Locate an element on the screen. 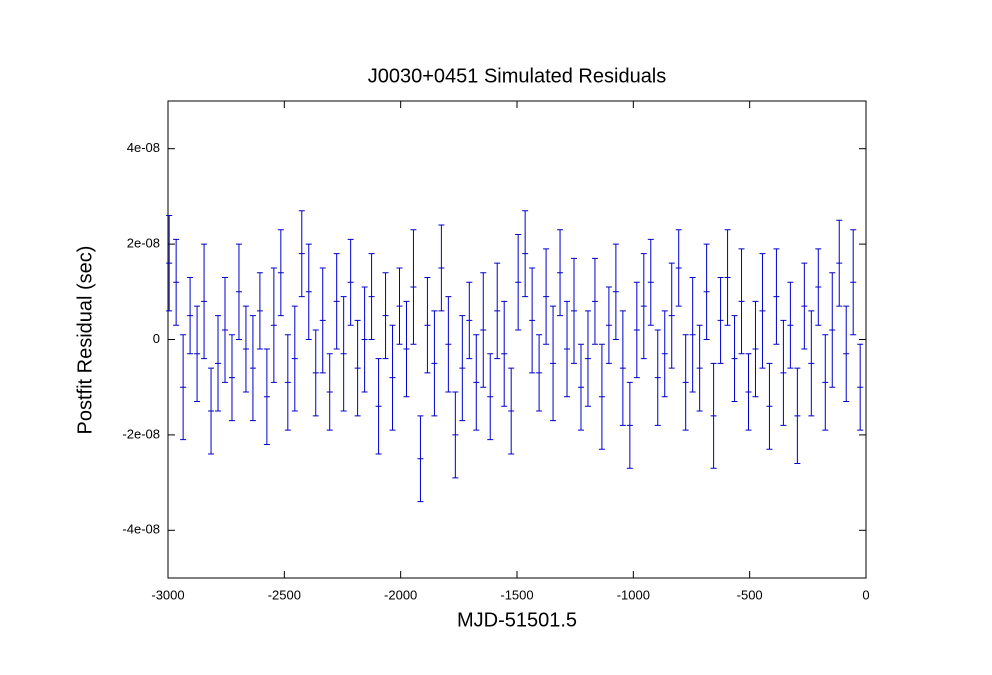 Image resolution: width=992 pixels, height=675 pixels. x-tick-label: -2000 is located at coordinates (400, 594).